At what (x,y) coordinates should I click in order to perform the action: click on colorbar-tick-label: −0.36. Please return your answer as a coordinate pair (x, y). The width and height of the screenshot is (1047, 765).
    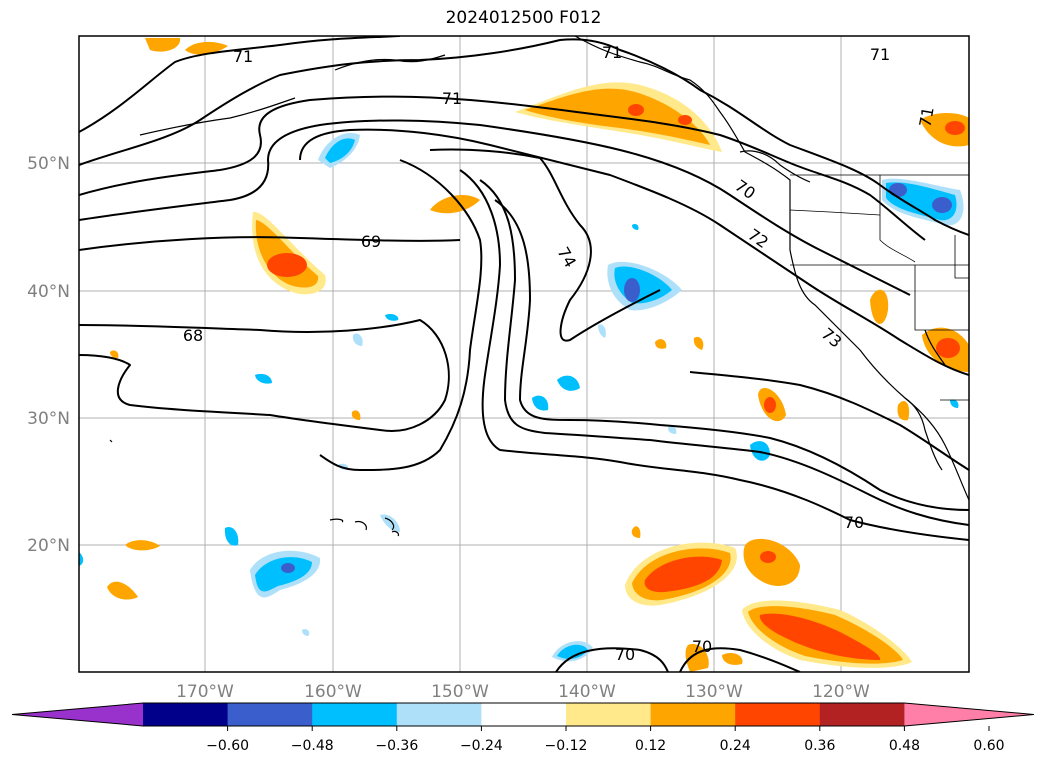
    Looking at the image, I should click on (396, 746).